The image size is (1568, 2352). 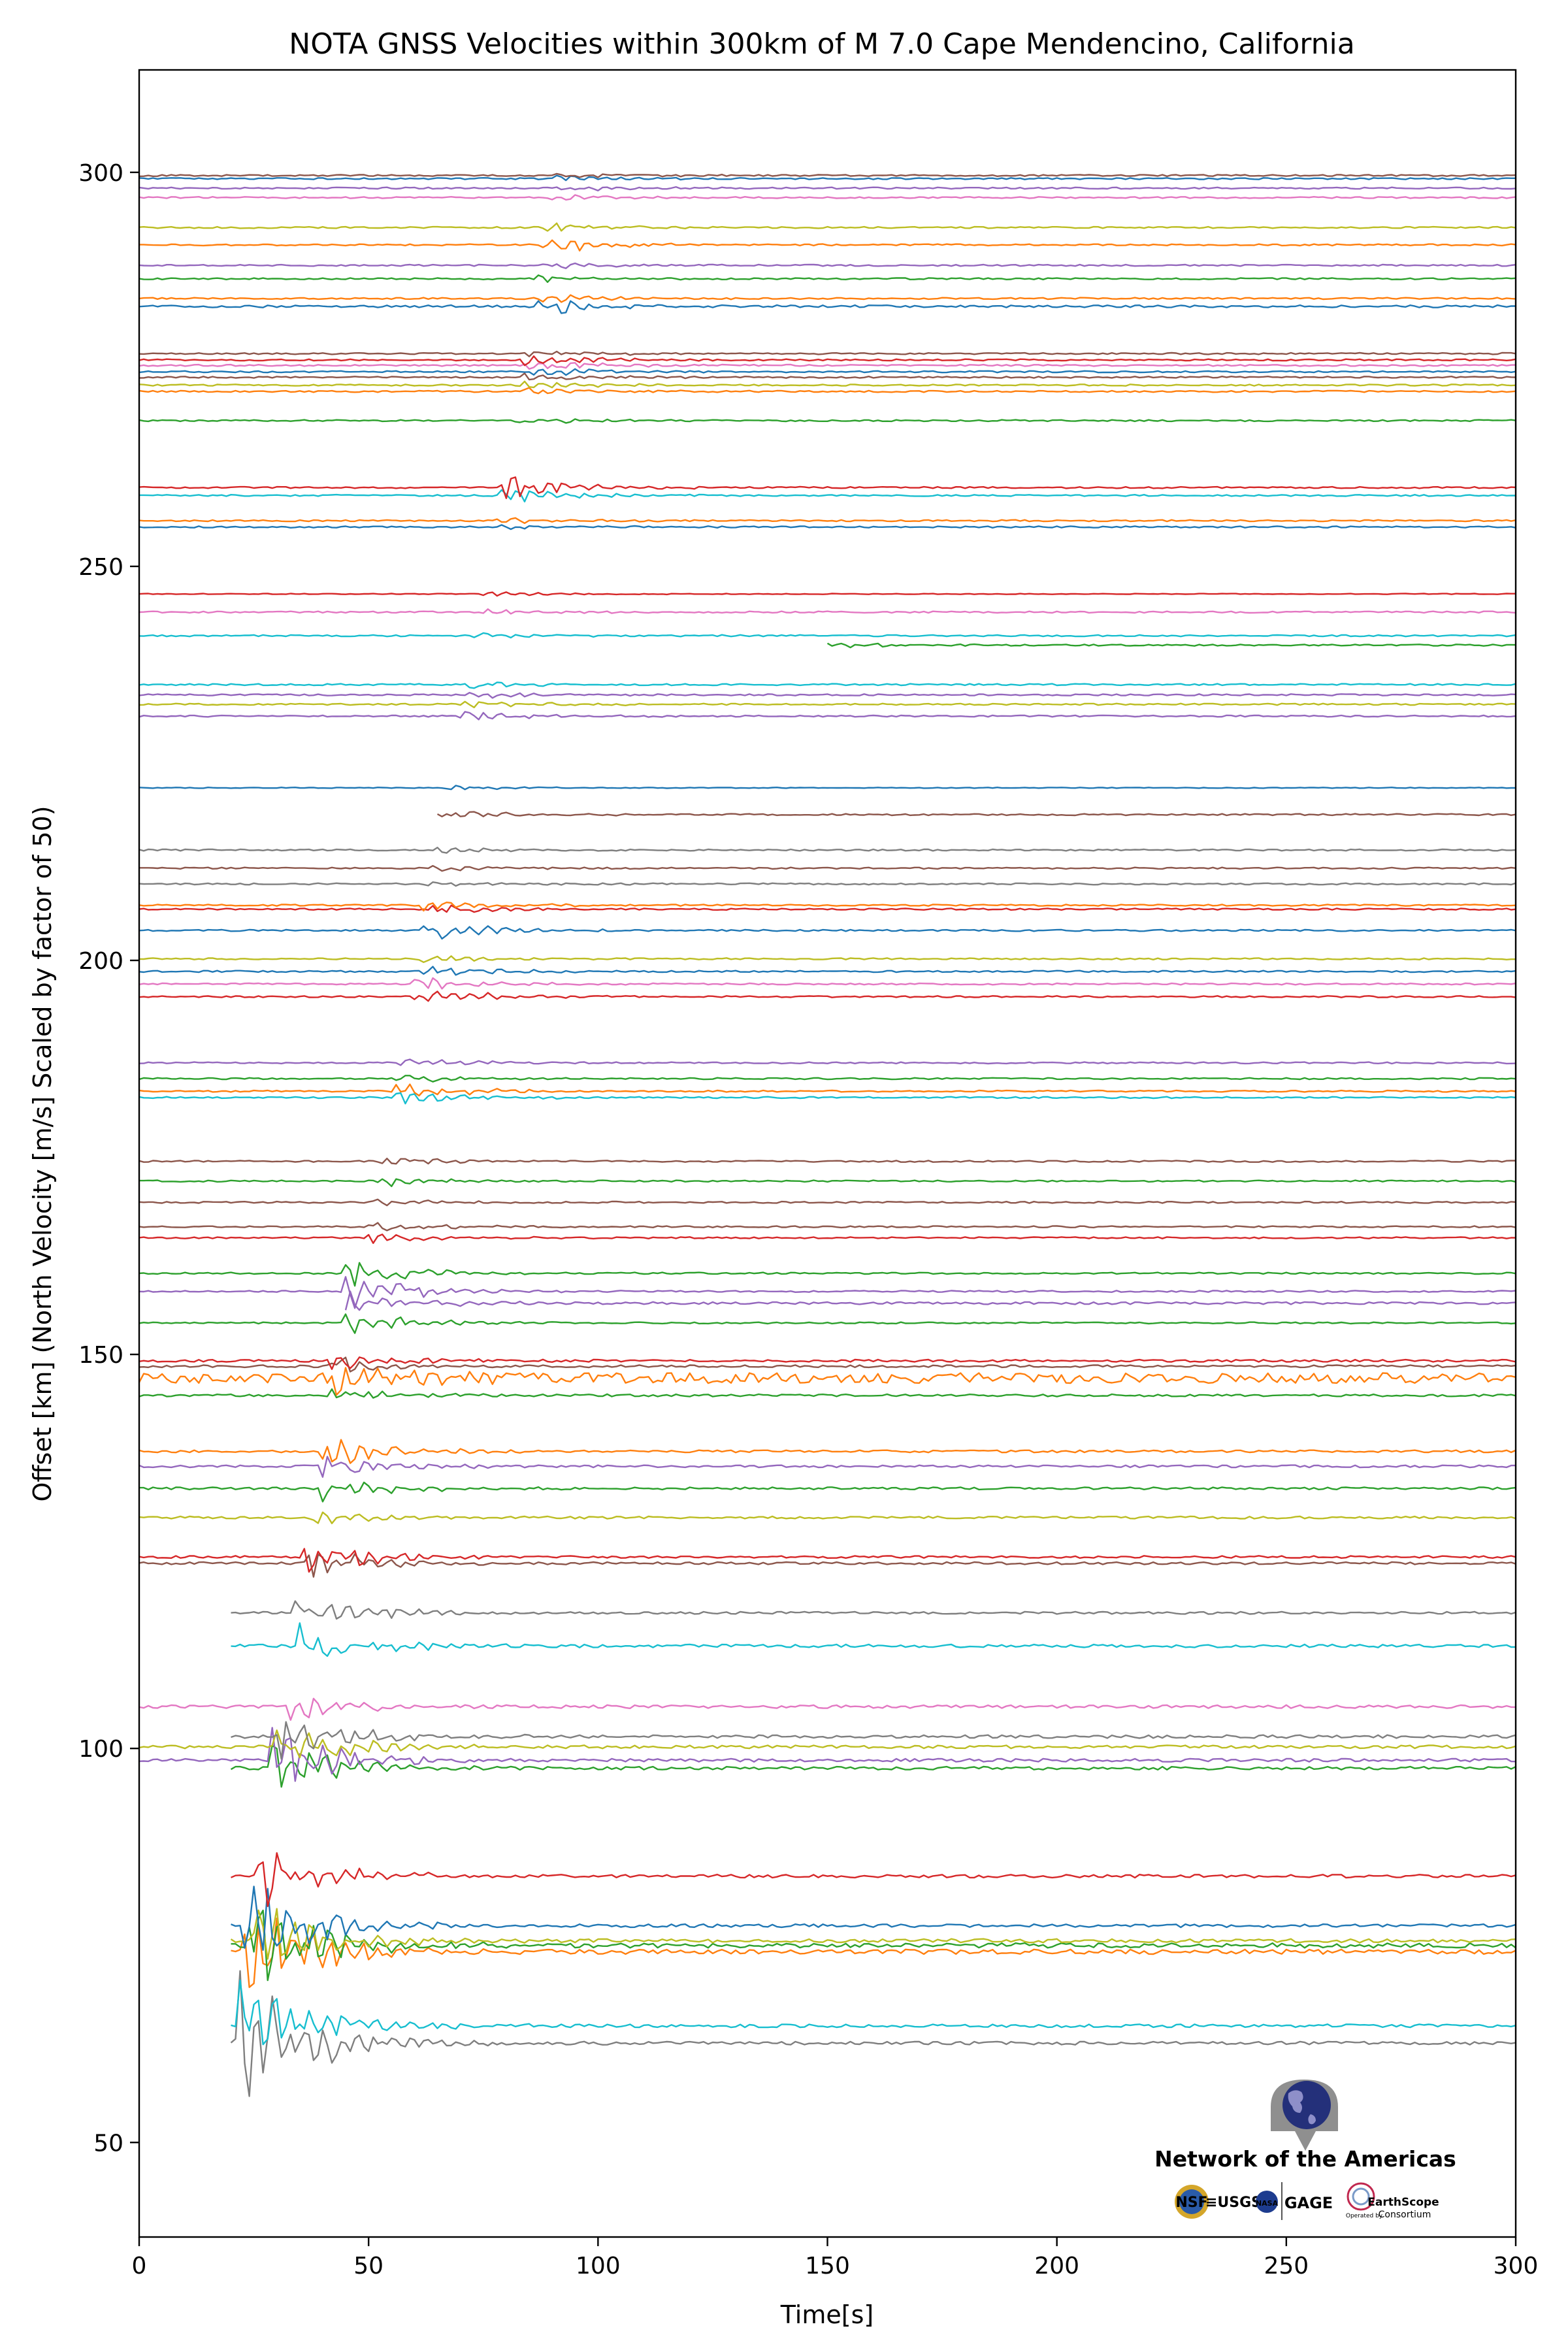 I want to click on y-axis: 50 100 150 200 250 300, so click(x=108, y=1158).